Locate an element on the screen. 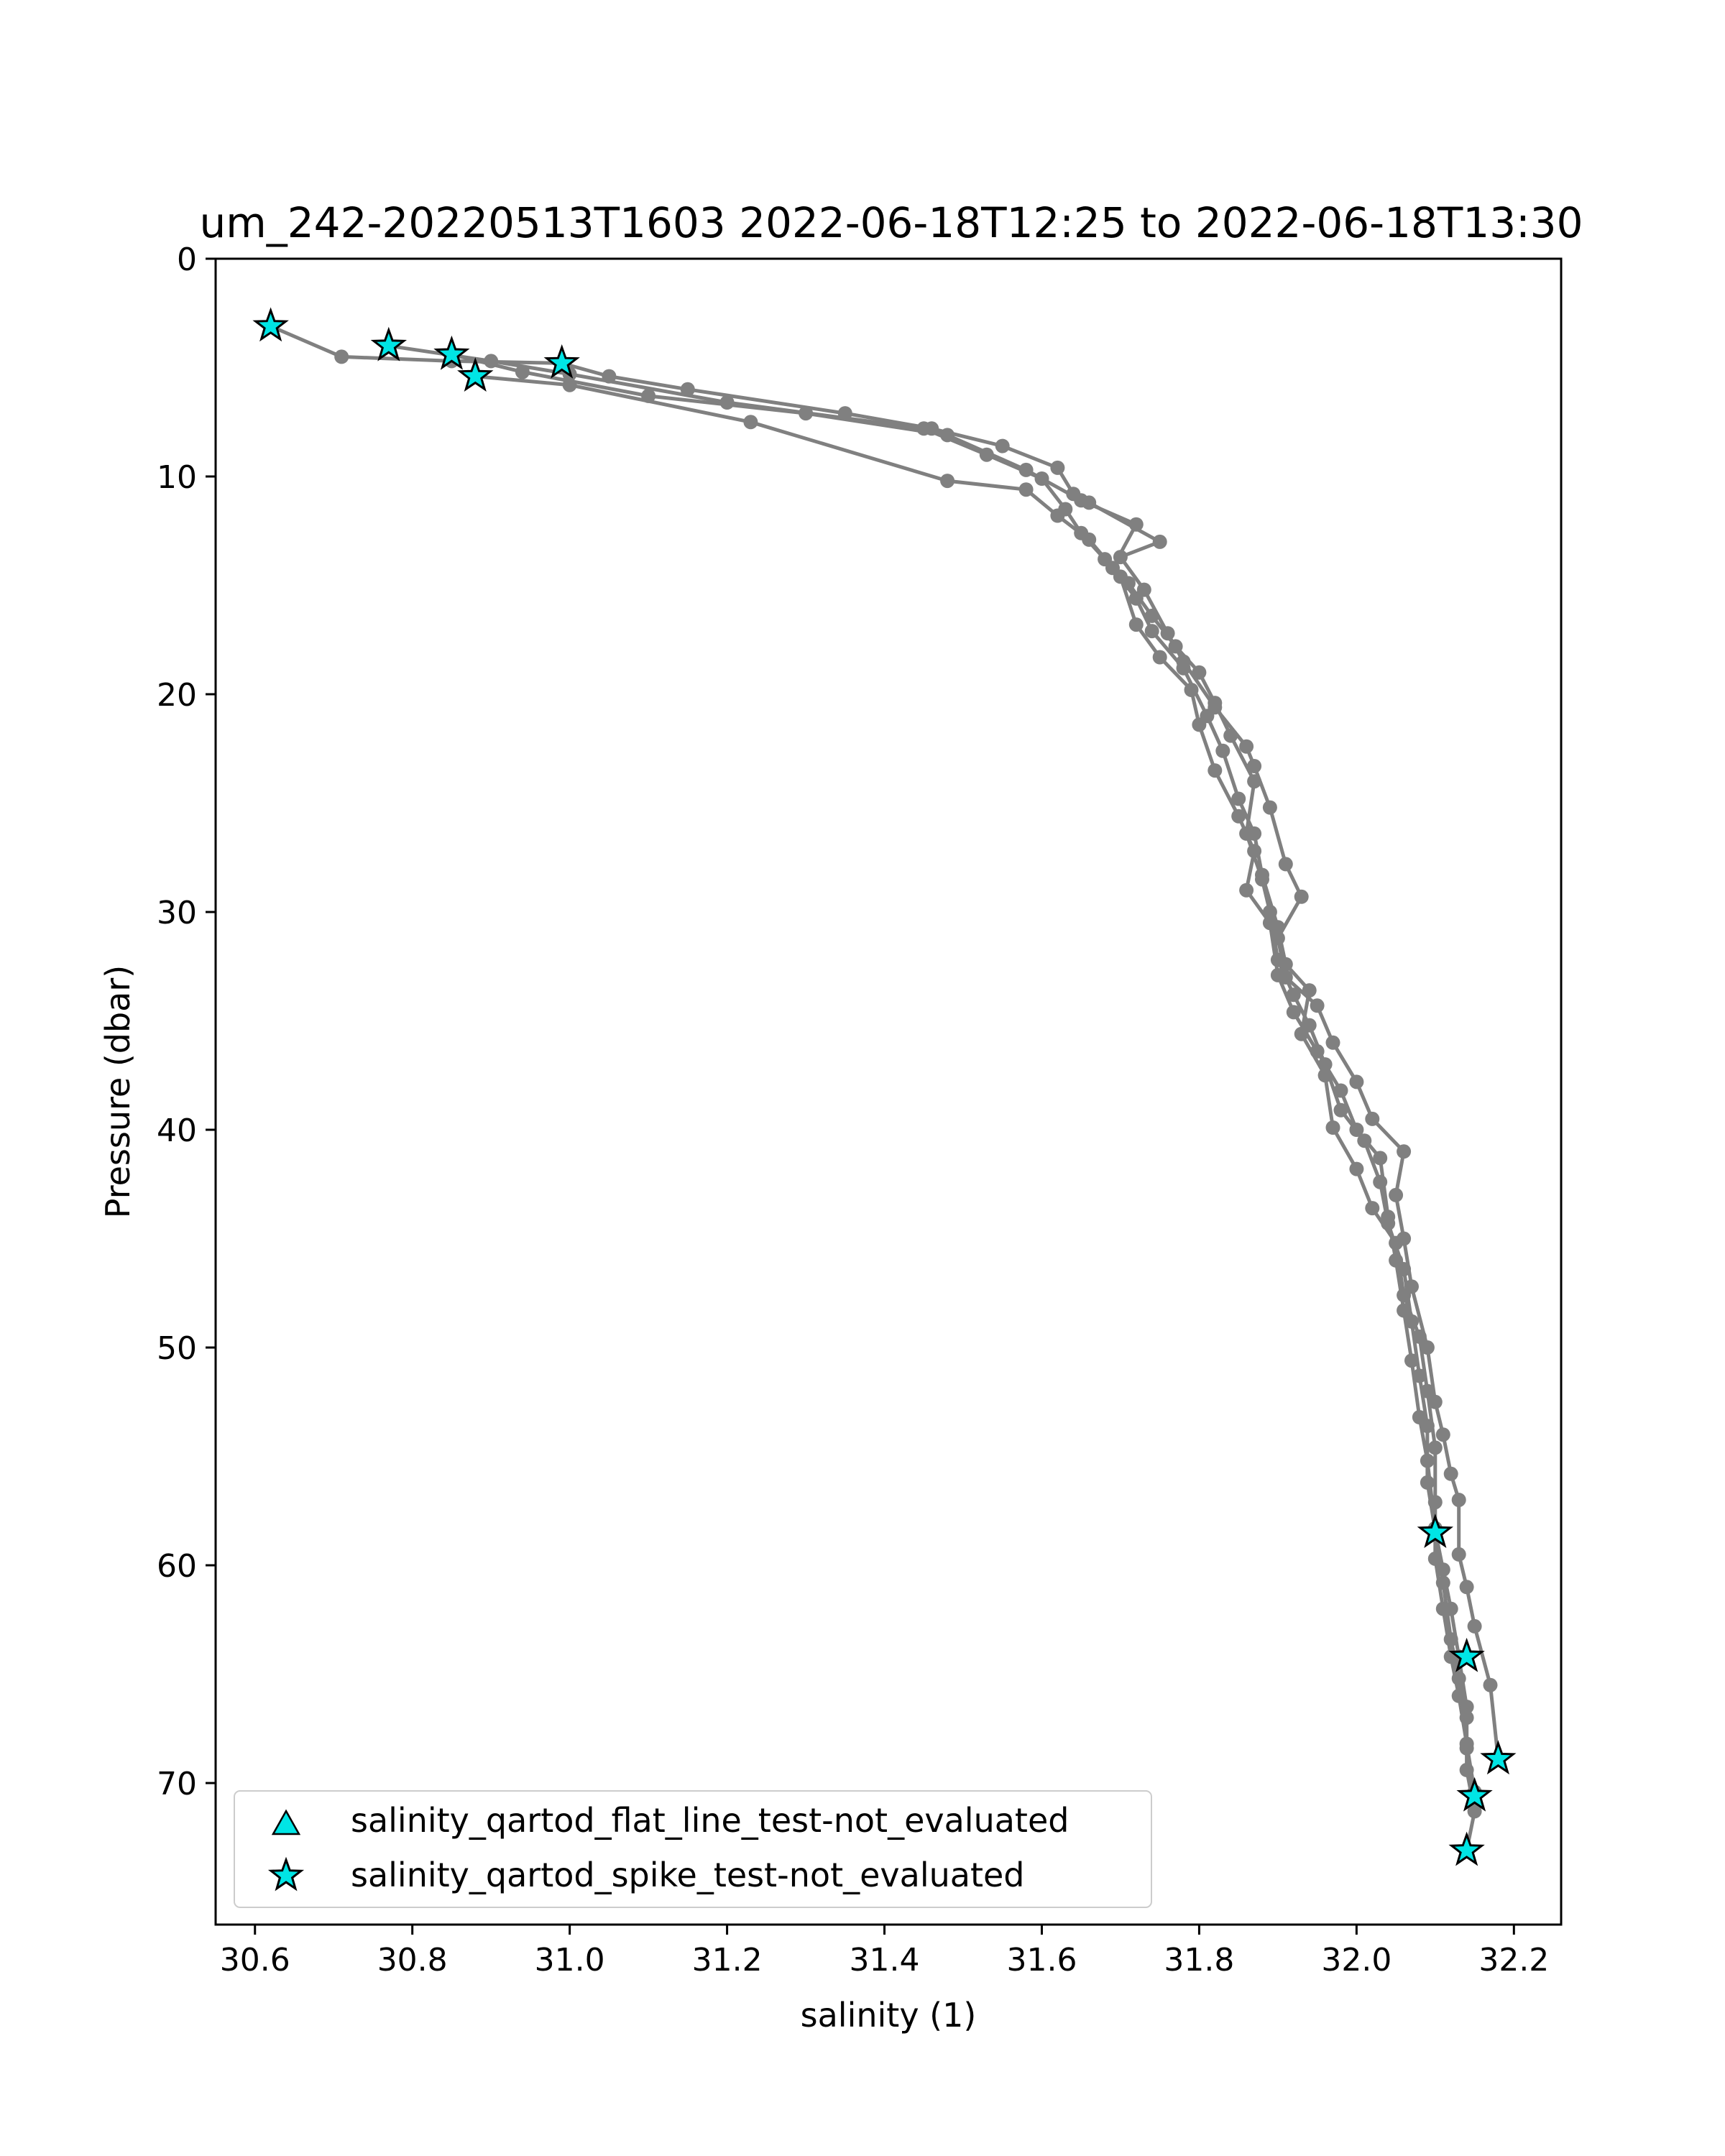 The height and width of the screenshot is (2156, 1725). legend-star-shape is located at coordinates (286, 1874).